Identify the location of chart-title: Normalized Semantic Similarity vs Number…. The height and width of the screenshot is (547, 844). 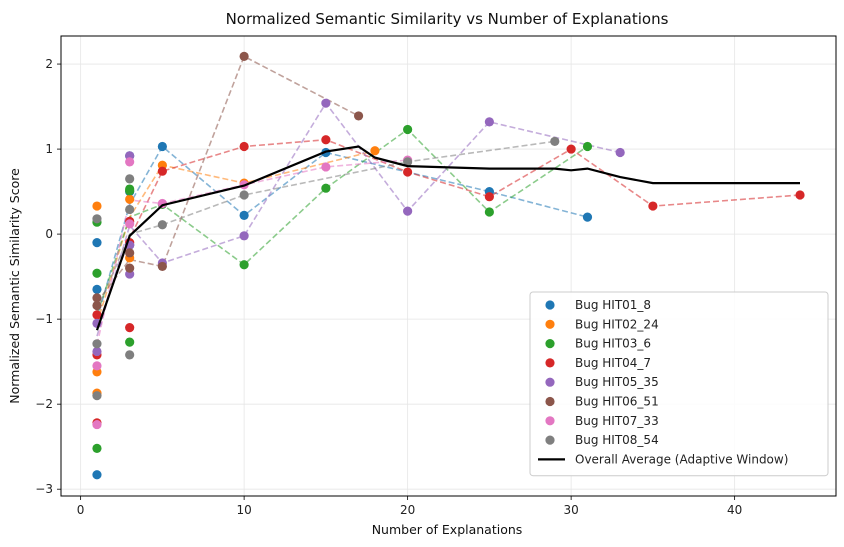
(447, 19).